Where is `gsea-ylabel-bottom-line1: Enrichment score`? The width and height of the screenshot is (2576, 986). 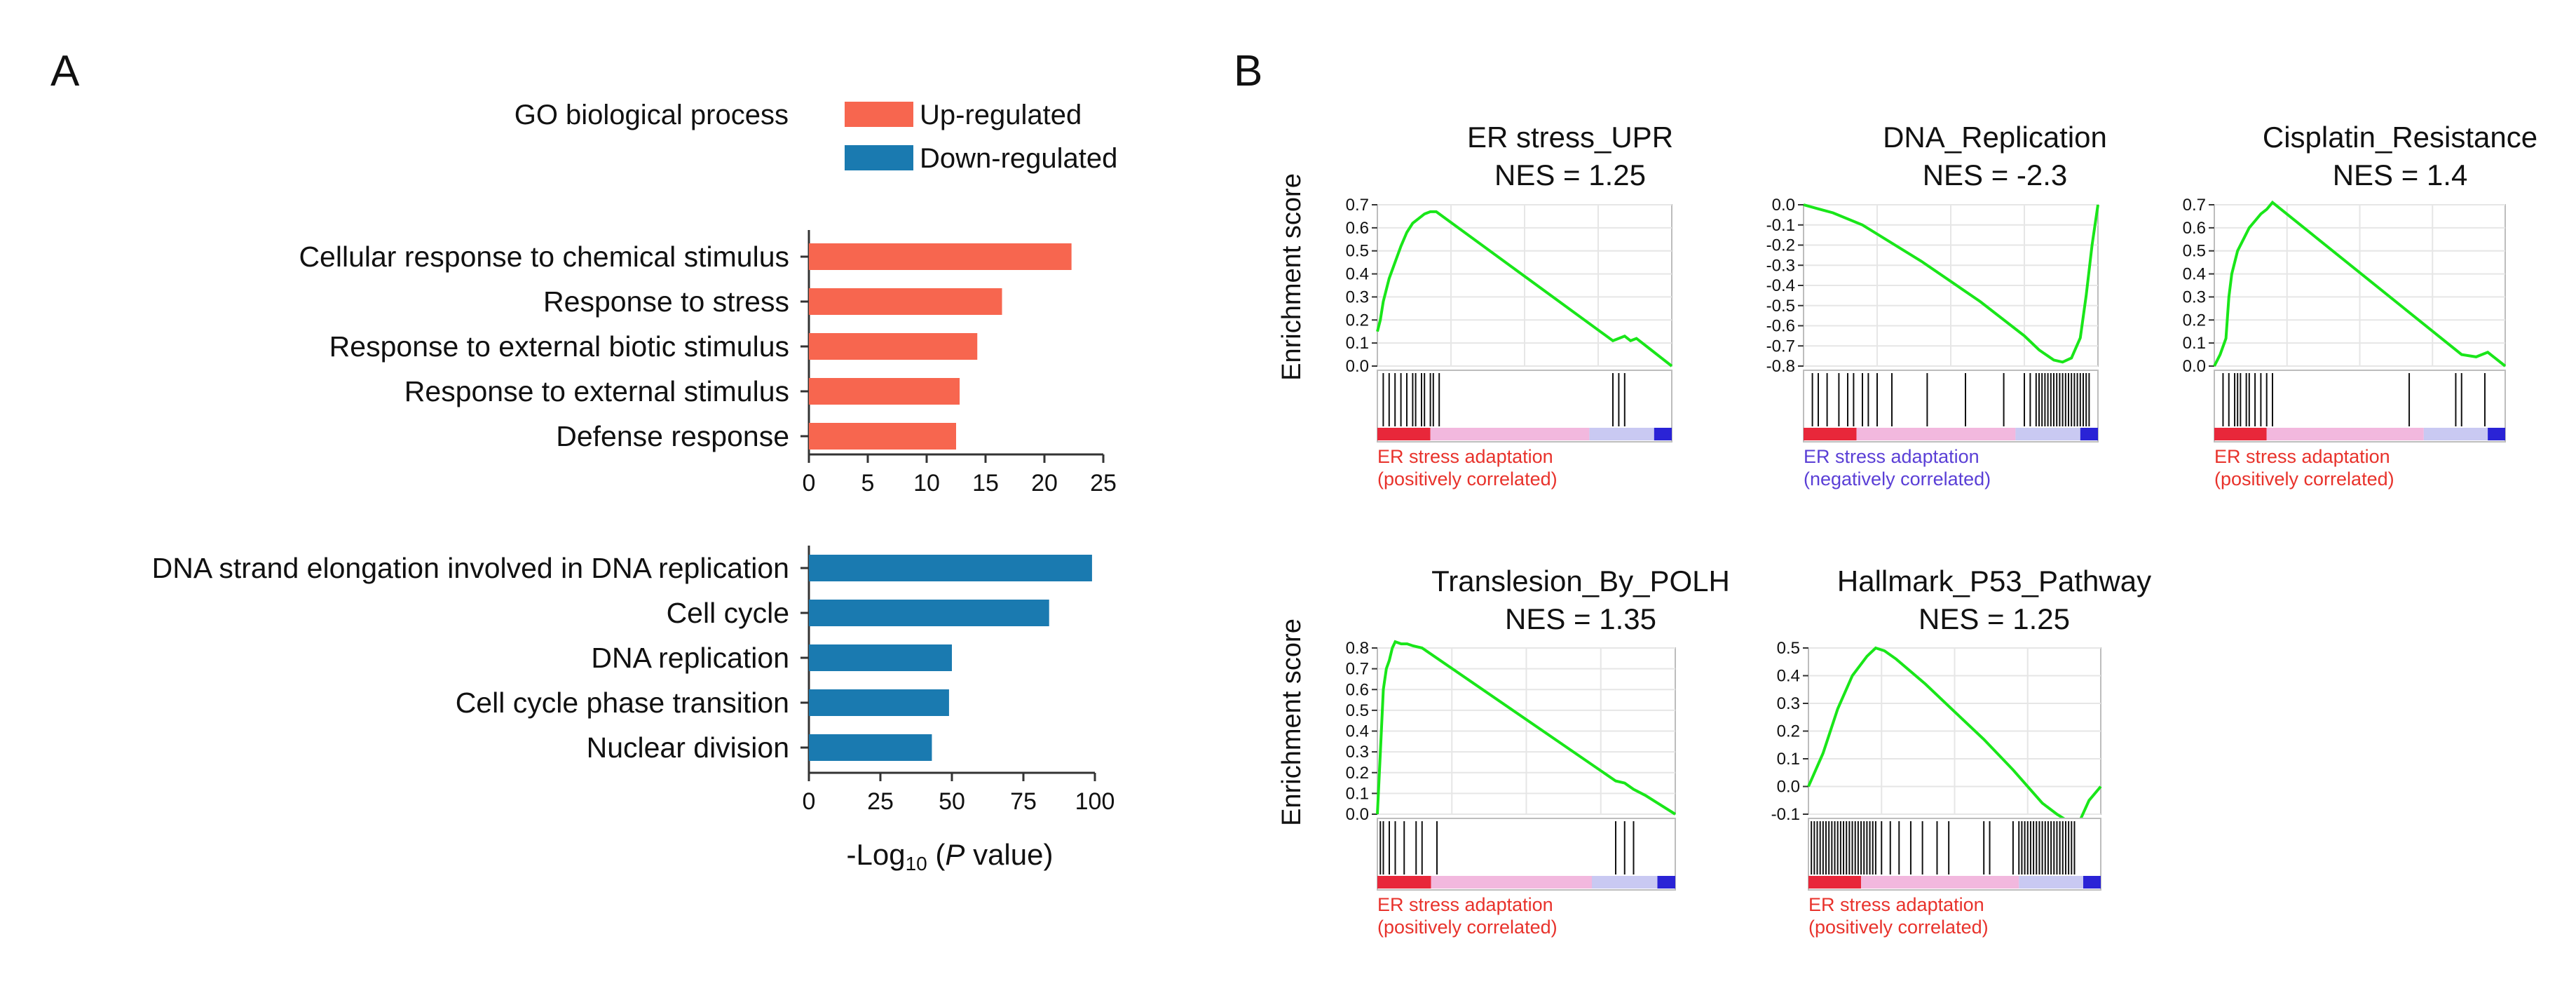 gsea-ylabel-bottom-line1: Enrichment score is located at coordinates (1292, 722).